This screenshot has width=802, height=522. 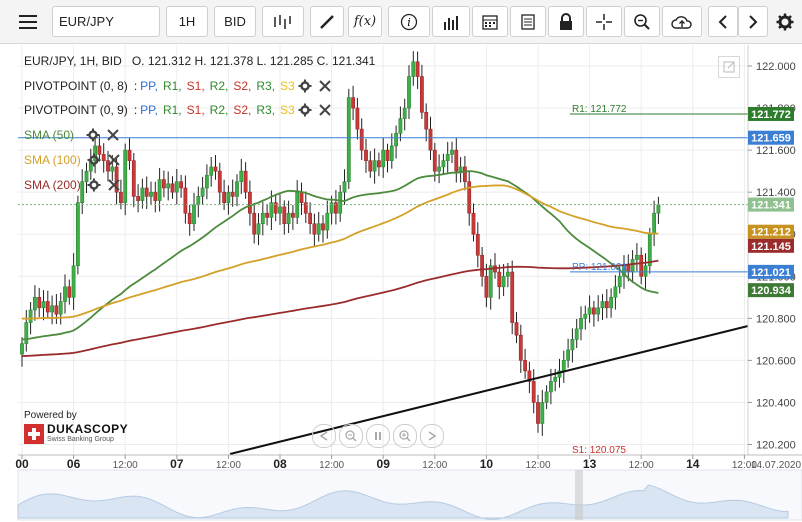 I want to click on cloud-upload-icon, so click(x=681, y=22).